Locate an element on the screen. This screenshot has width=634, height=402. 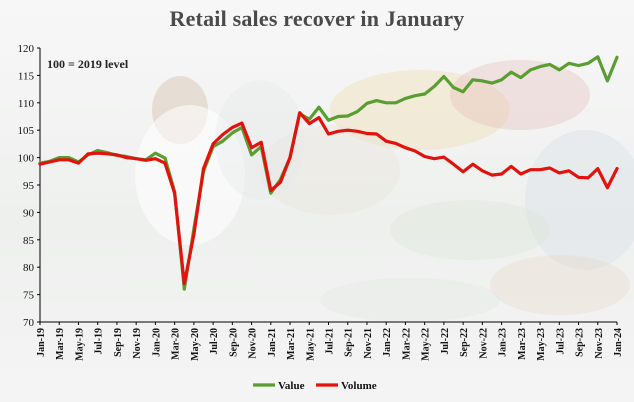
y-tick-label: 80 is located at coordinates (29, 268).